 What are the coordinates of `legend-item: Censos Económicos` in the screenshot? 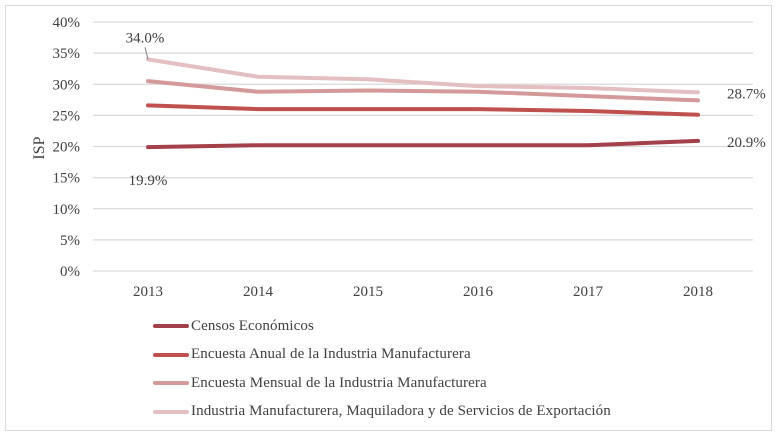 It's located at (382, 326).